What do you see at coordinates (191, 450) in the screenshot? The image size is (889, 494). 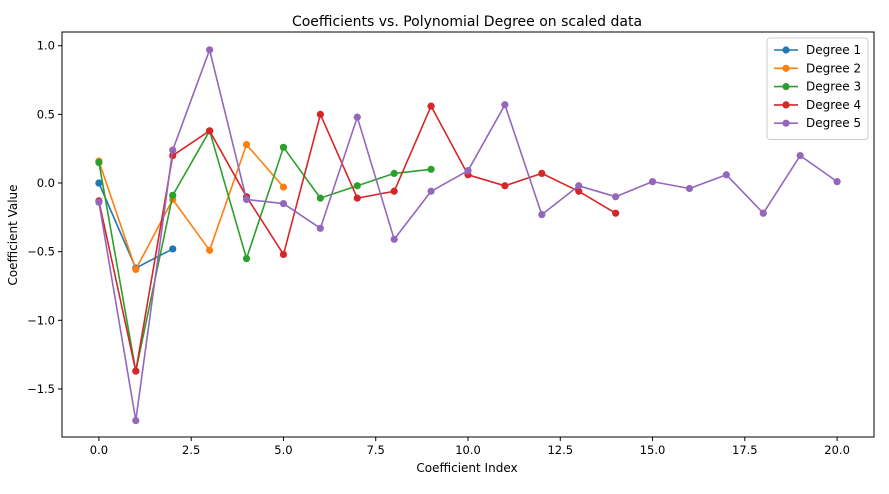 I see `x-tick-label: 2.5` at bounding box center [191, 450].